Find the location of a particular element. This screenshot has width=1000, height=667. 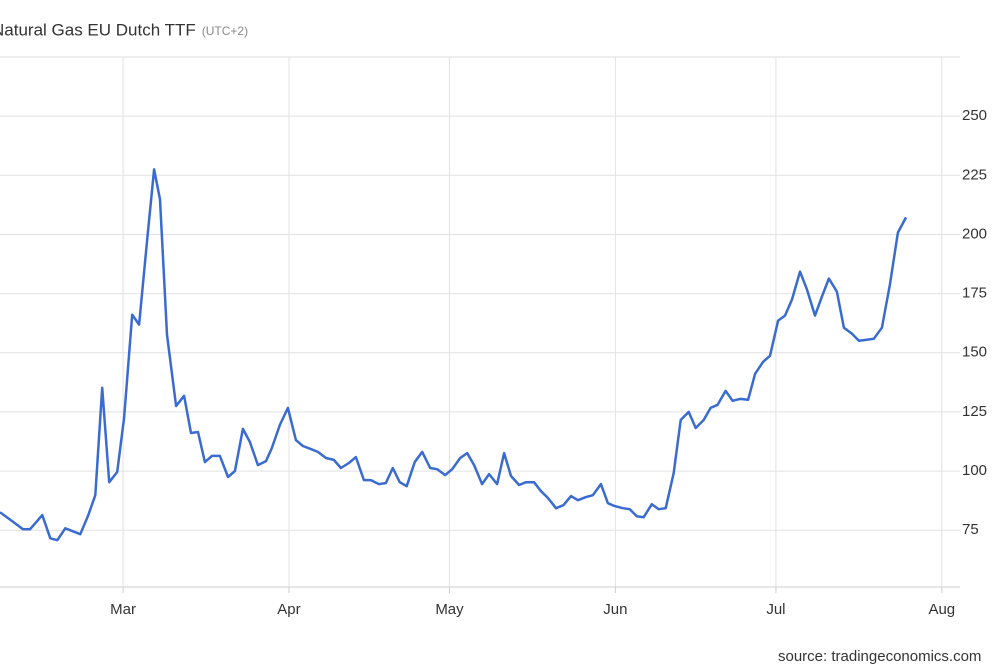

y-tick-label: 250 is located at coordinates (974, 115).